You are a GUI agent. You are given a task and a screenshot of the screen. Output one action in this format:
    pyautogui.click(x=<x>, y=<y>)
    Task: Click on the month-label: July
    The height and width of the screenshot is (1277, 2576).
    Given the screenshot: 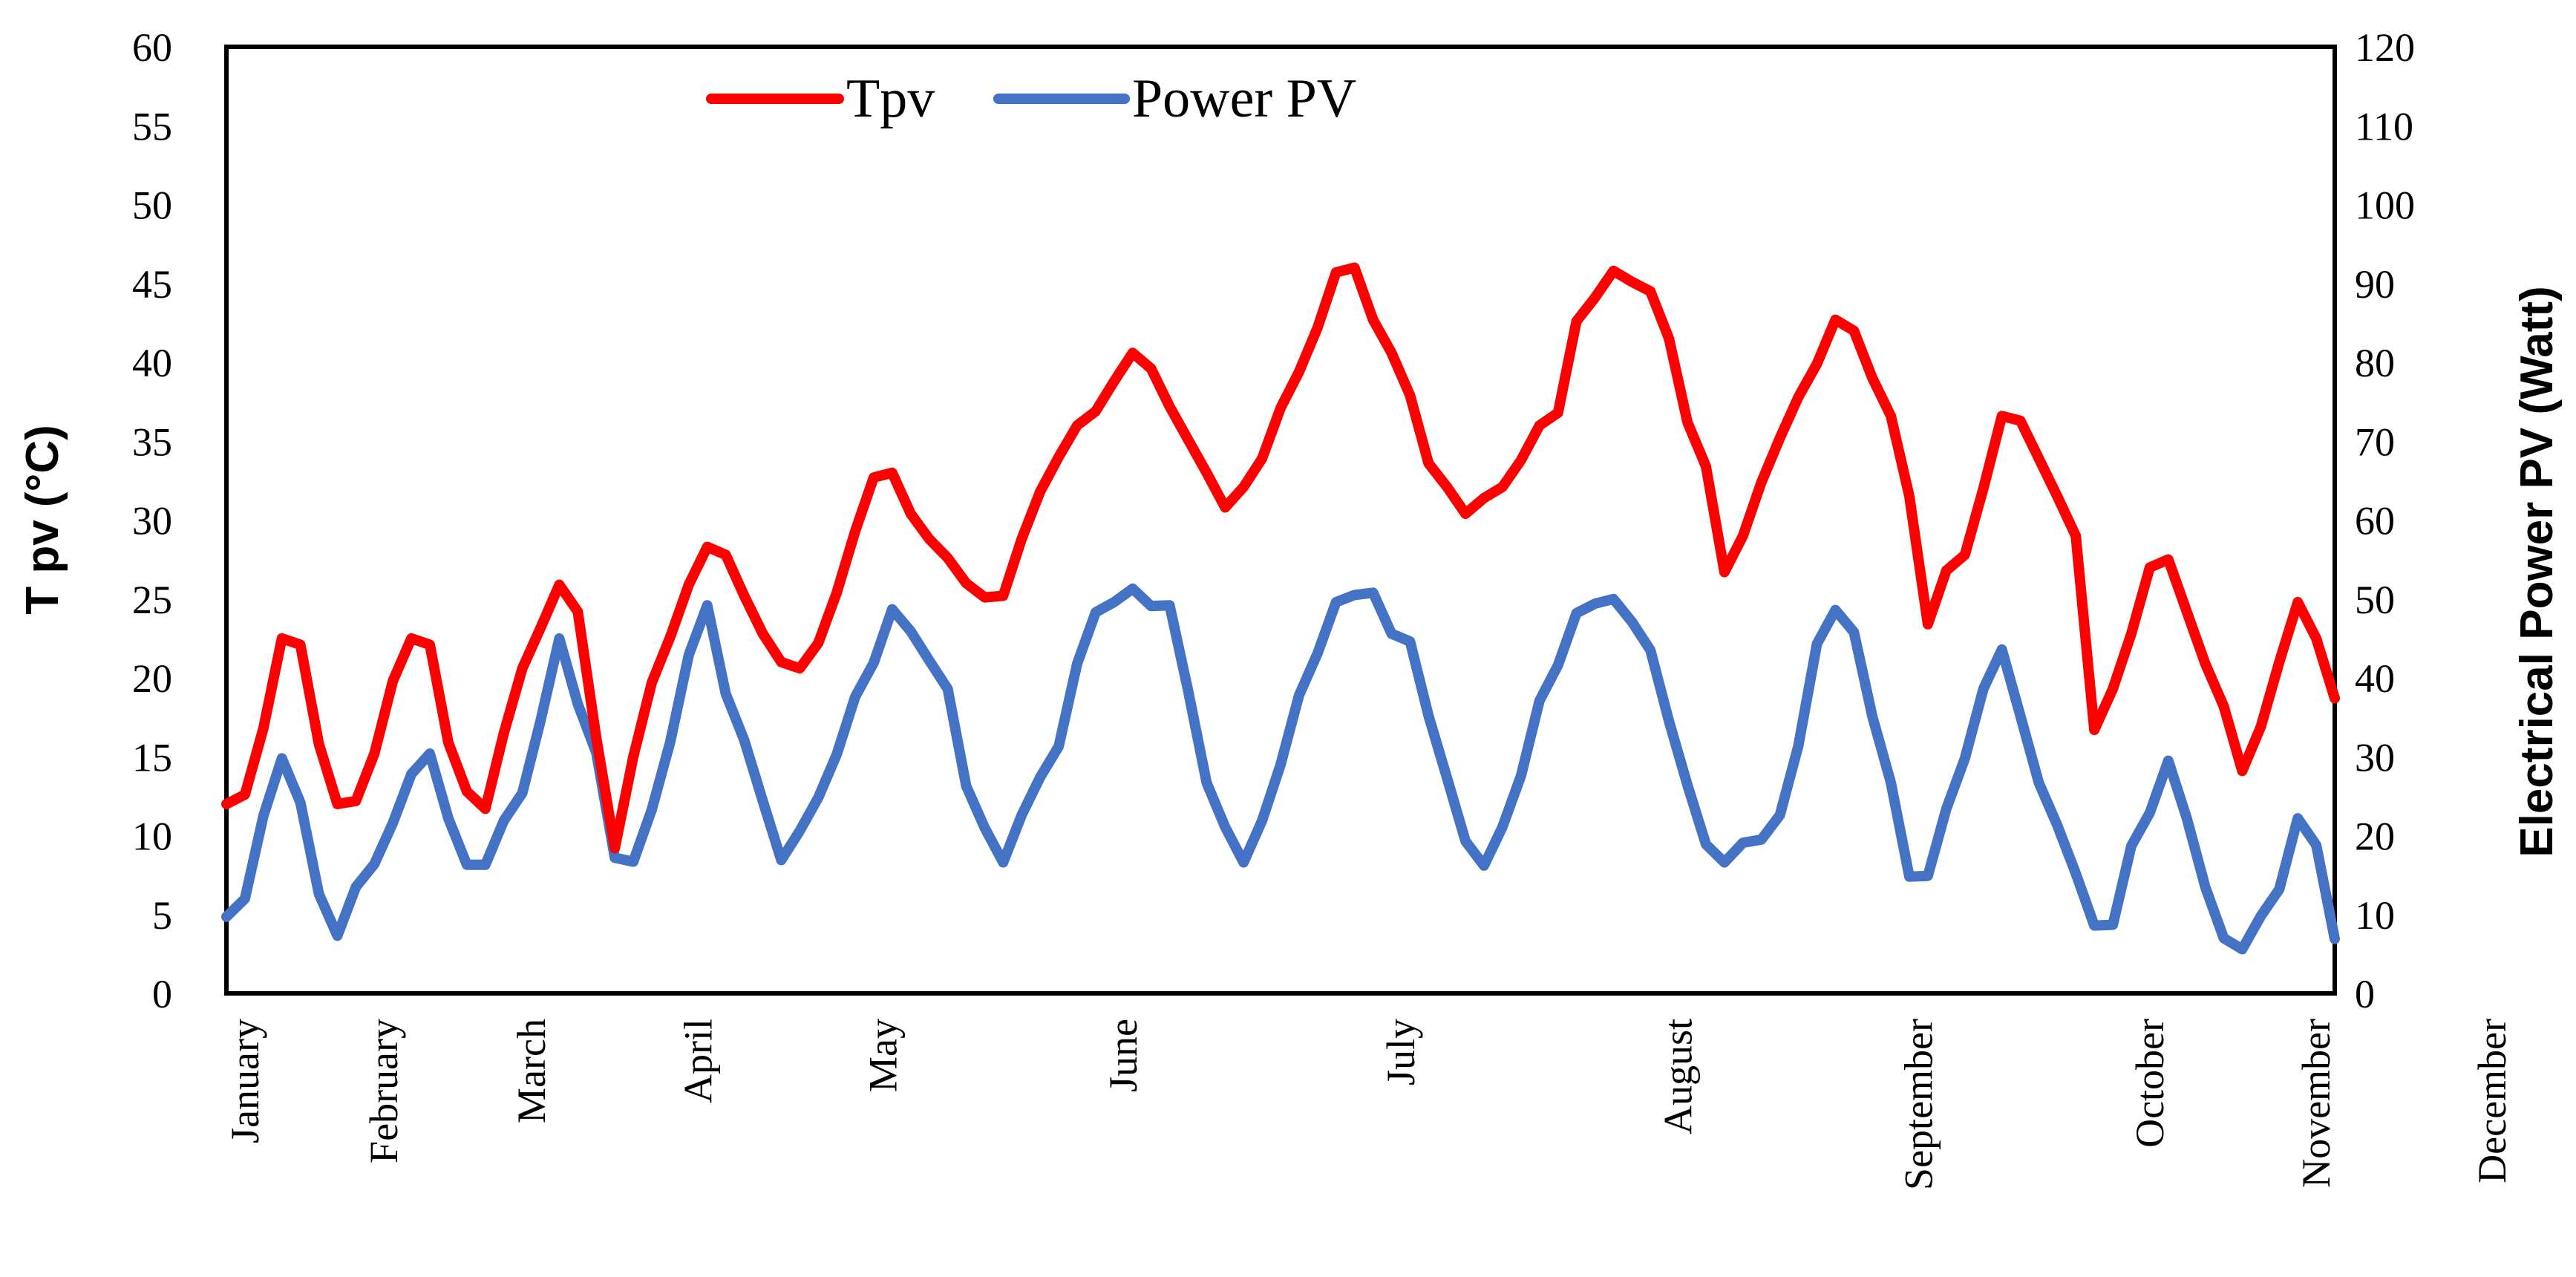 What is the action you would take?
    pyautogui.click(x=1401, y=1052)
    